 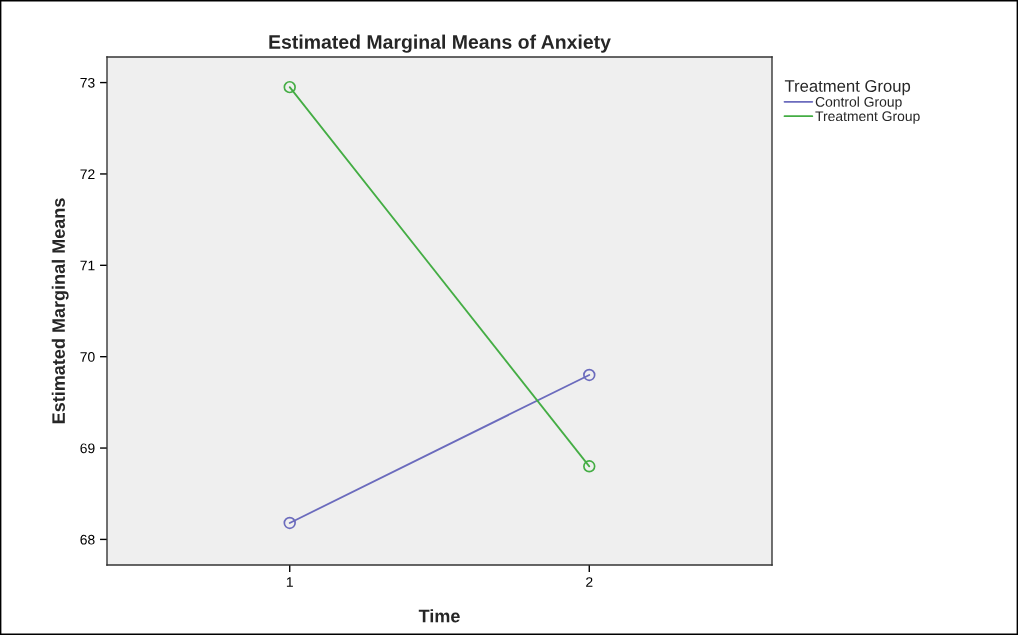 What do you see at coordinates (87, 265) in the screenshot?
I see `y-tick-label: 71` at bounding box center [87, 265].